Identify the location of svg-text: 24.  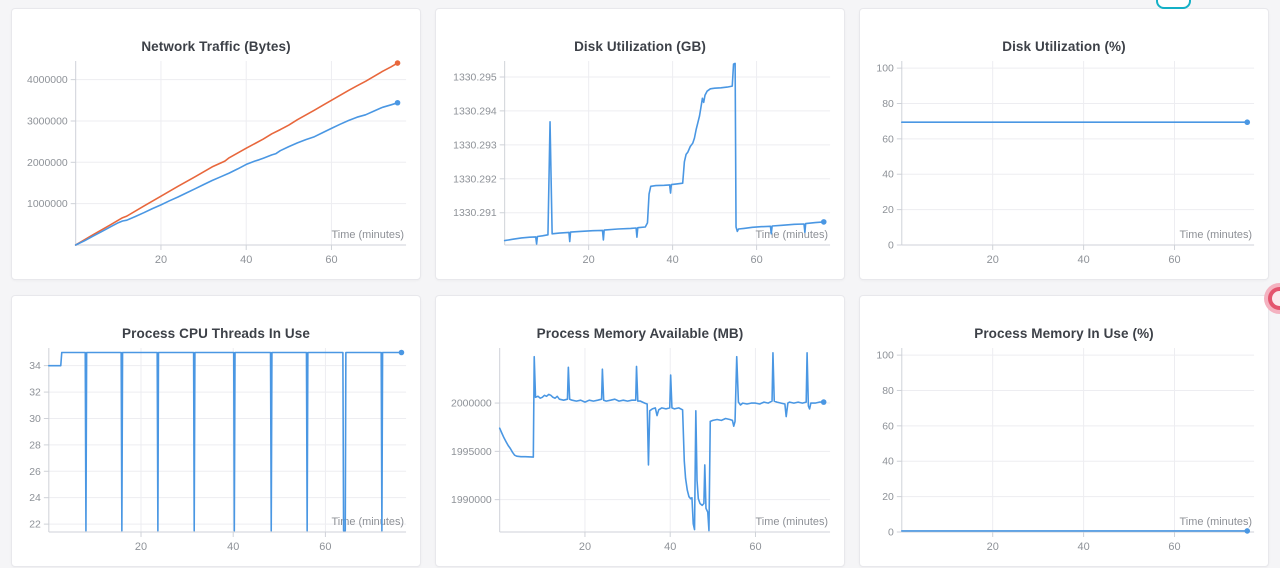
(35, 498).